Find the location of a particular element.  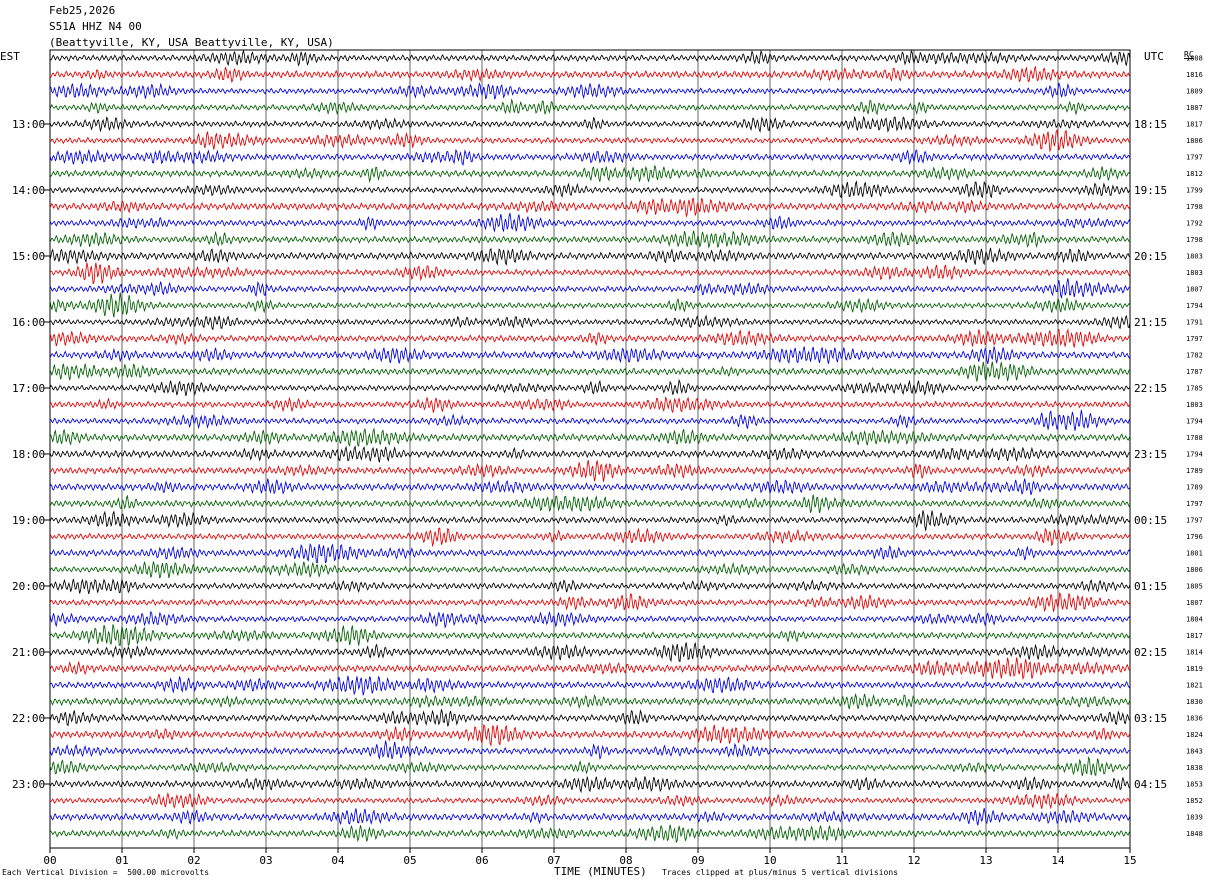

row-value-label: 1843 is located at coordinates (1194, 752).